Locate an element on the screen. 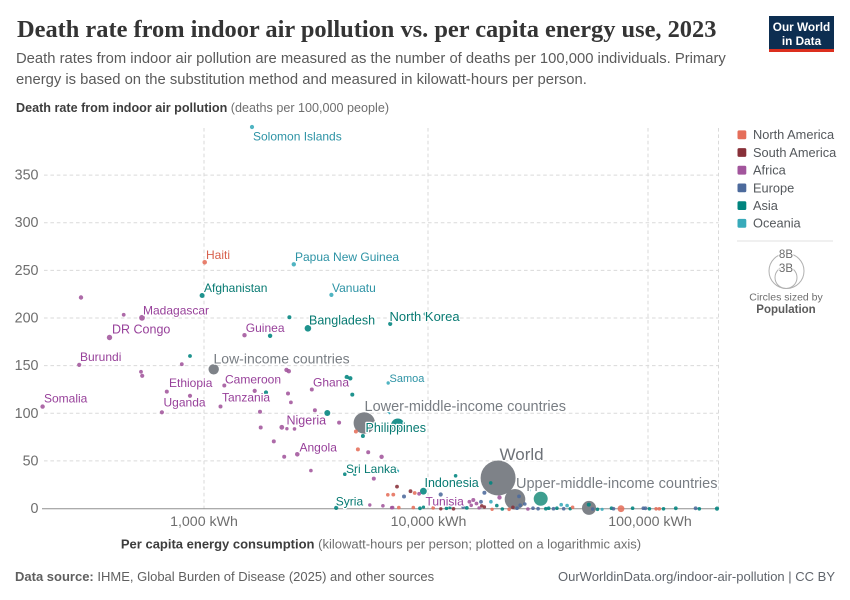  svg-text: Tunisia is located at coordinates (445, 501).